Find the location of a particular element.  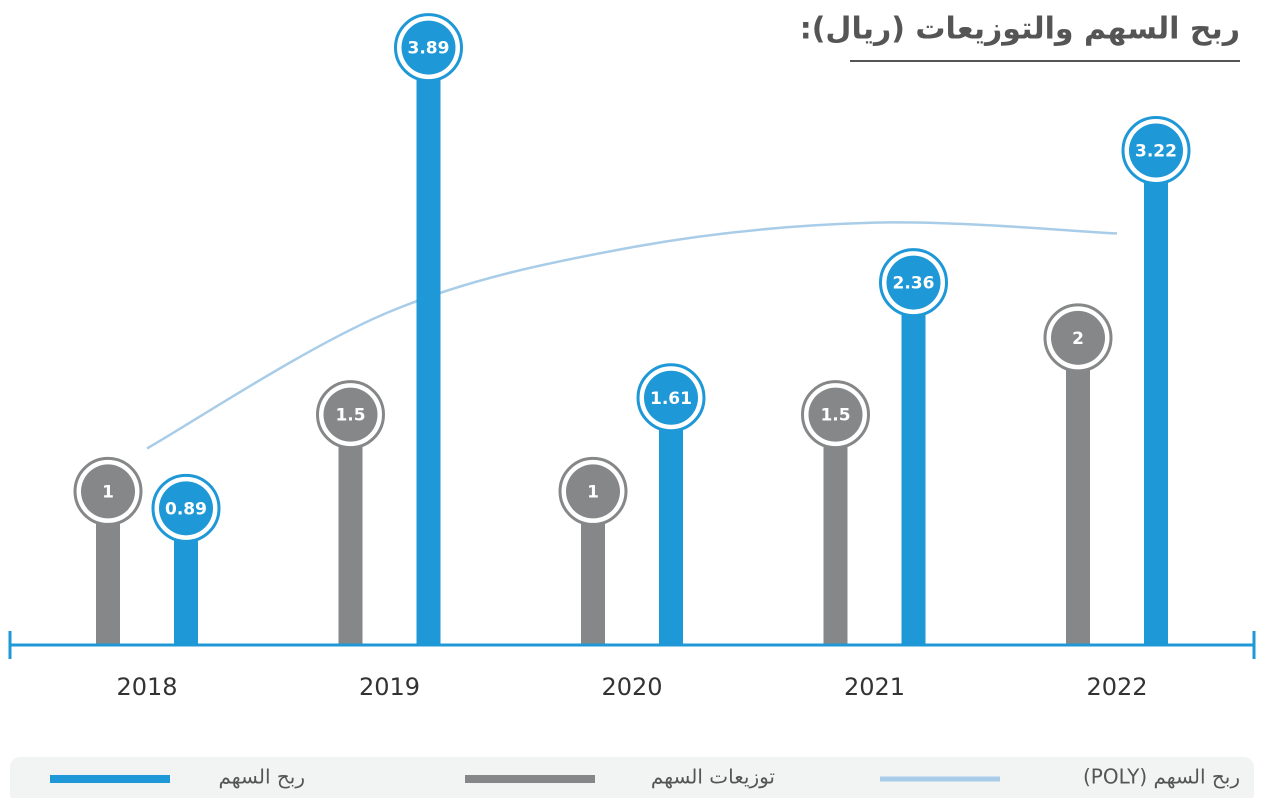

value-label: 1.61 is located at coordinates (671, 399).